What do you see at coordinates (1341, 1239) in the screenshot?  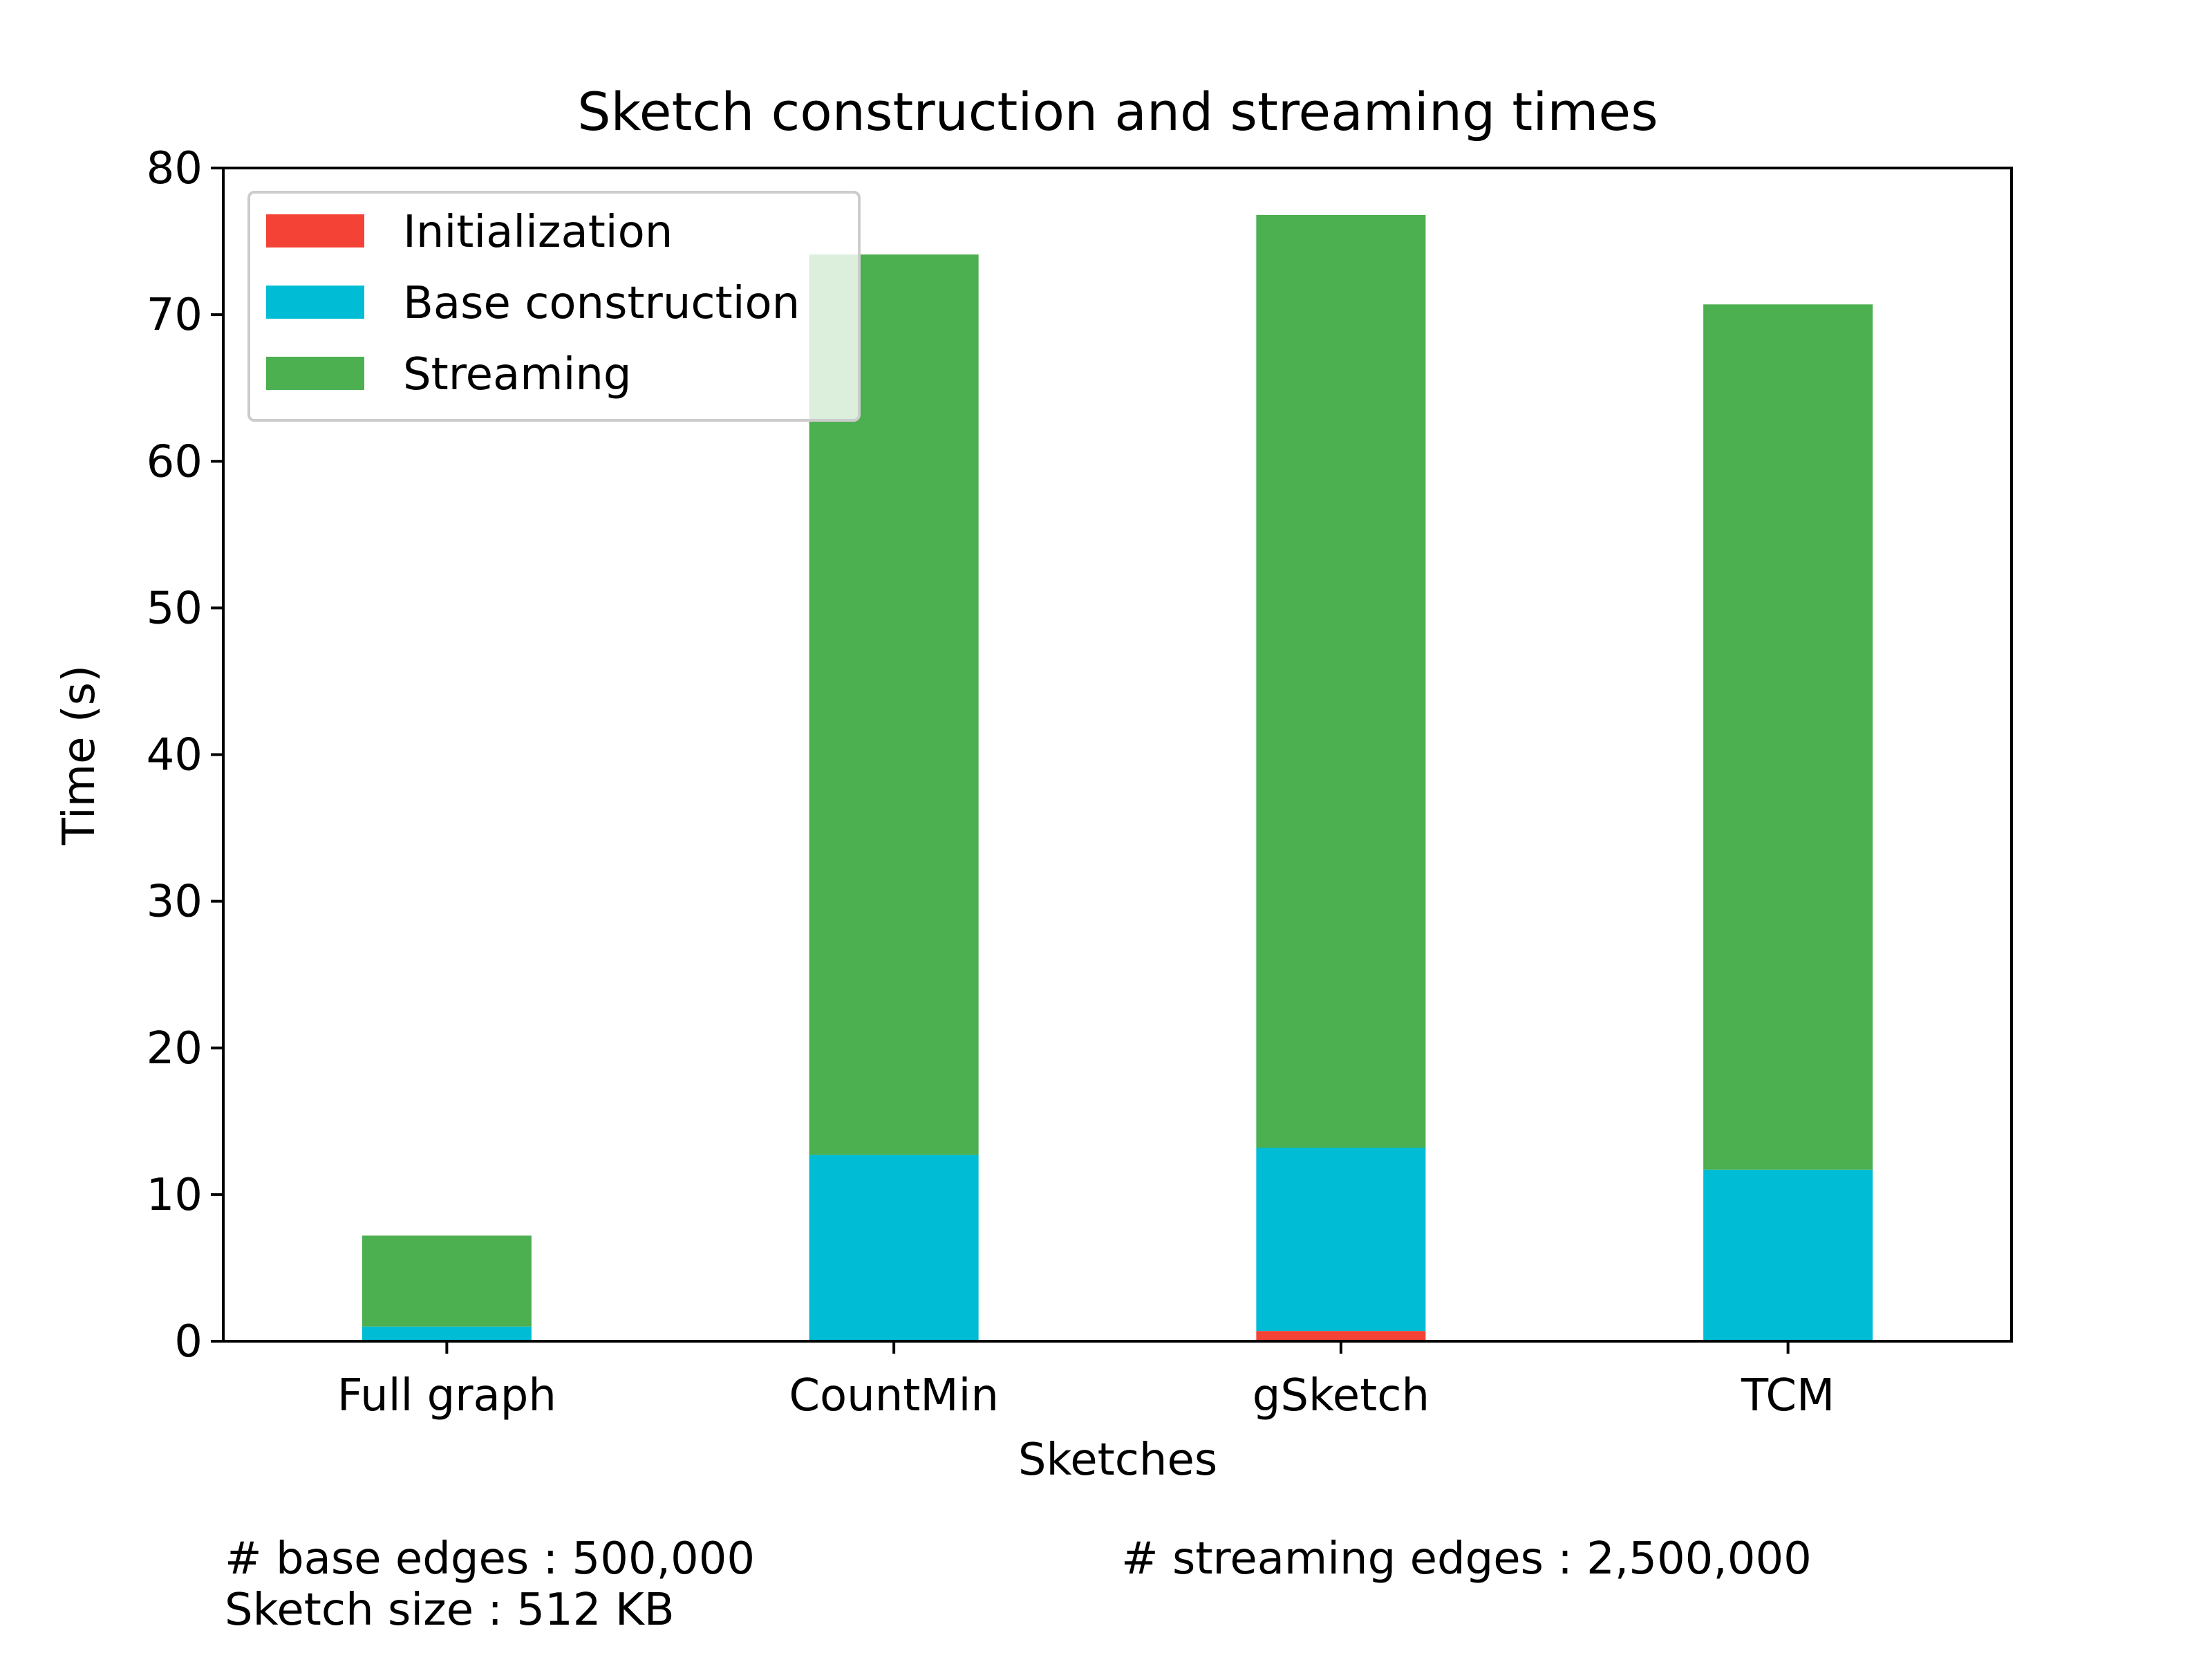 I see `bar-gsketch-base-construction` at bounding box center [1341, 1239].